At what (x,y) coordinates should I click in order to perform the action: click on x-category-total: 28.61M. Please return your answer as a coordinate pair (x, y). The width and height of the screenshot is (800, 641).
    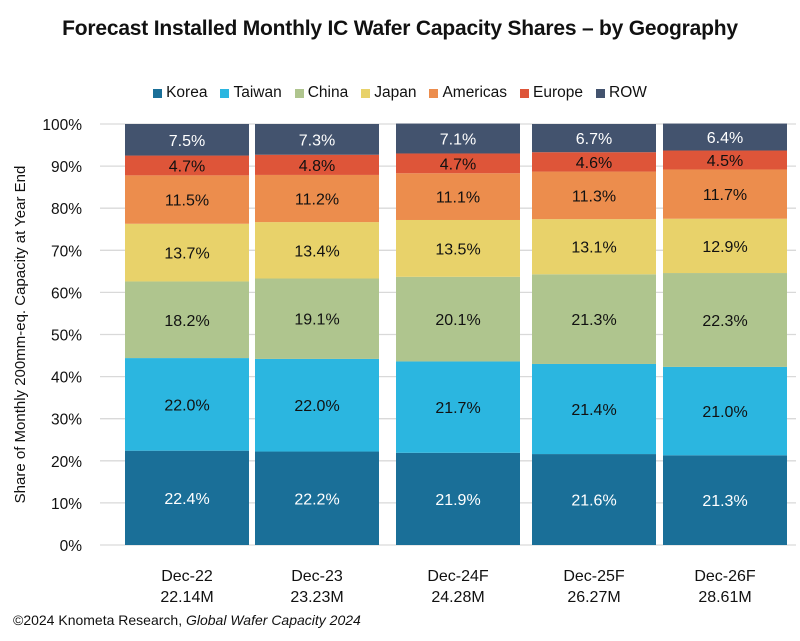
    Looking at the image, I should click on (724, 597).